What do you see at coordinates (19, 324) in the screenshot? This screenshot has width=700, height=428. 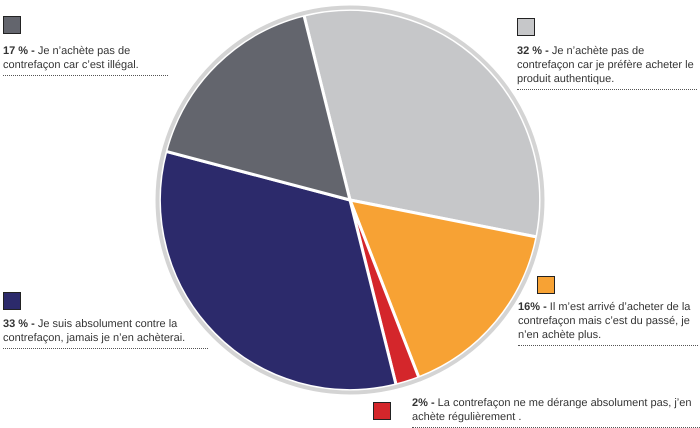 I see `data-label: 33 % -` at bounding box center [19, 324].